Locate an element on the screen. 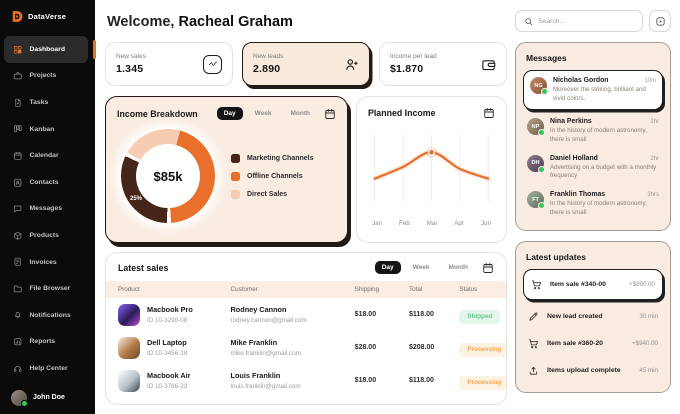 This screenshot has width=680, height=414. search-input is located at coordinates (586, 21).